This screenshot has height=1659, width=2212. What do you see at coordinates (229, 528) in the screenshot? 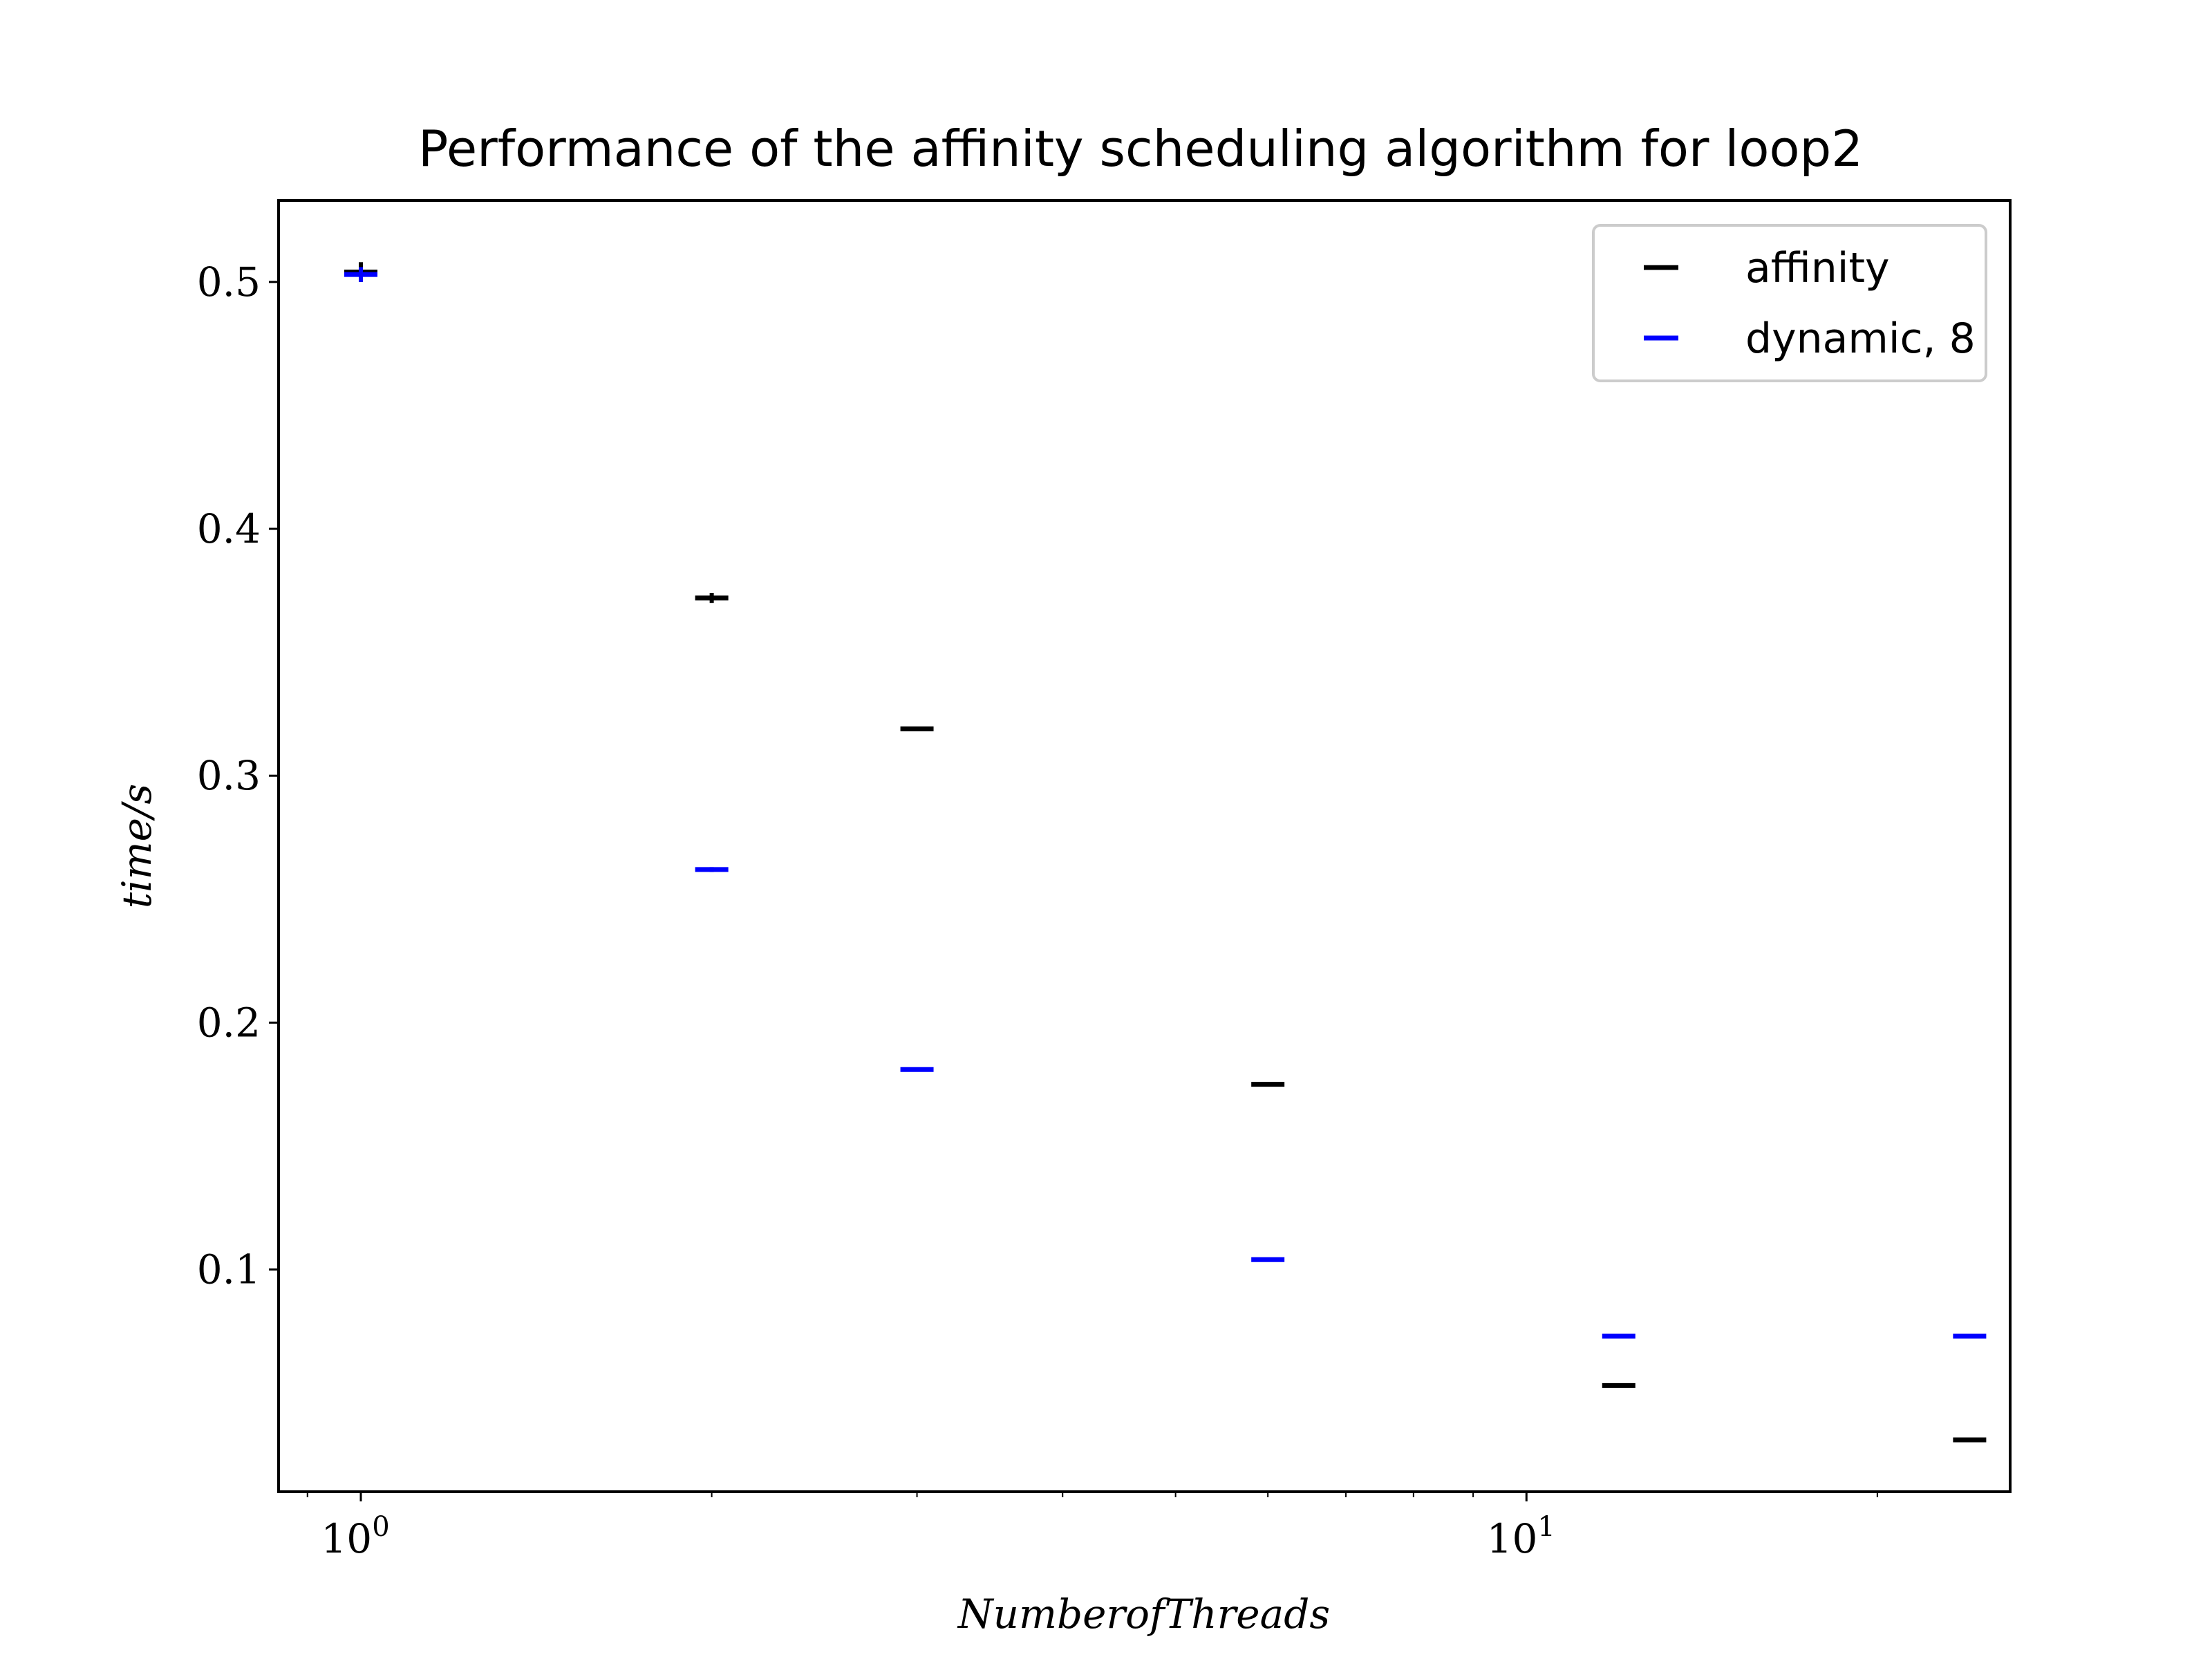
I see `y-tick-label: 0.4` at bounding box center [229, 528].